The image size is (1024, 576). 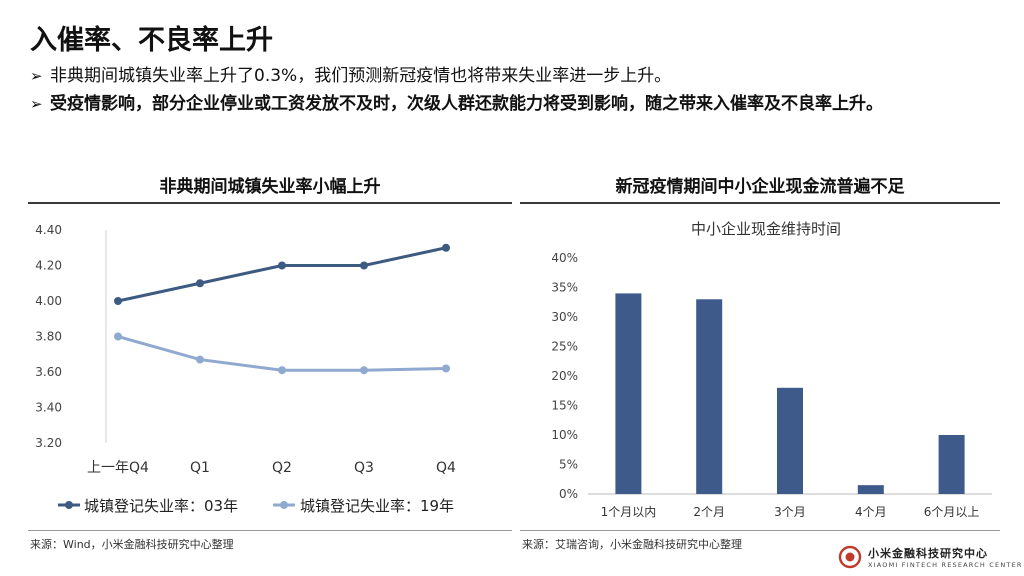 What do you see at coordinates (760, 203) in the screenshot?
I see `right-panel-divider` at bounding box center [760, 203].